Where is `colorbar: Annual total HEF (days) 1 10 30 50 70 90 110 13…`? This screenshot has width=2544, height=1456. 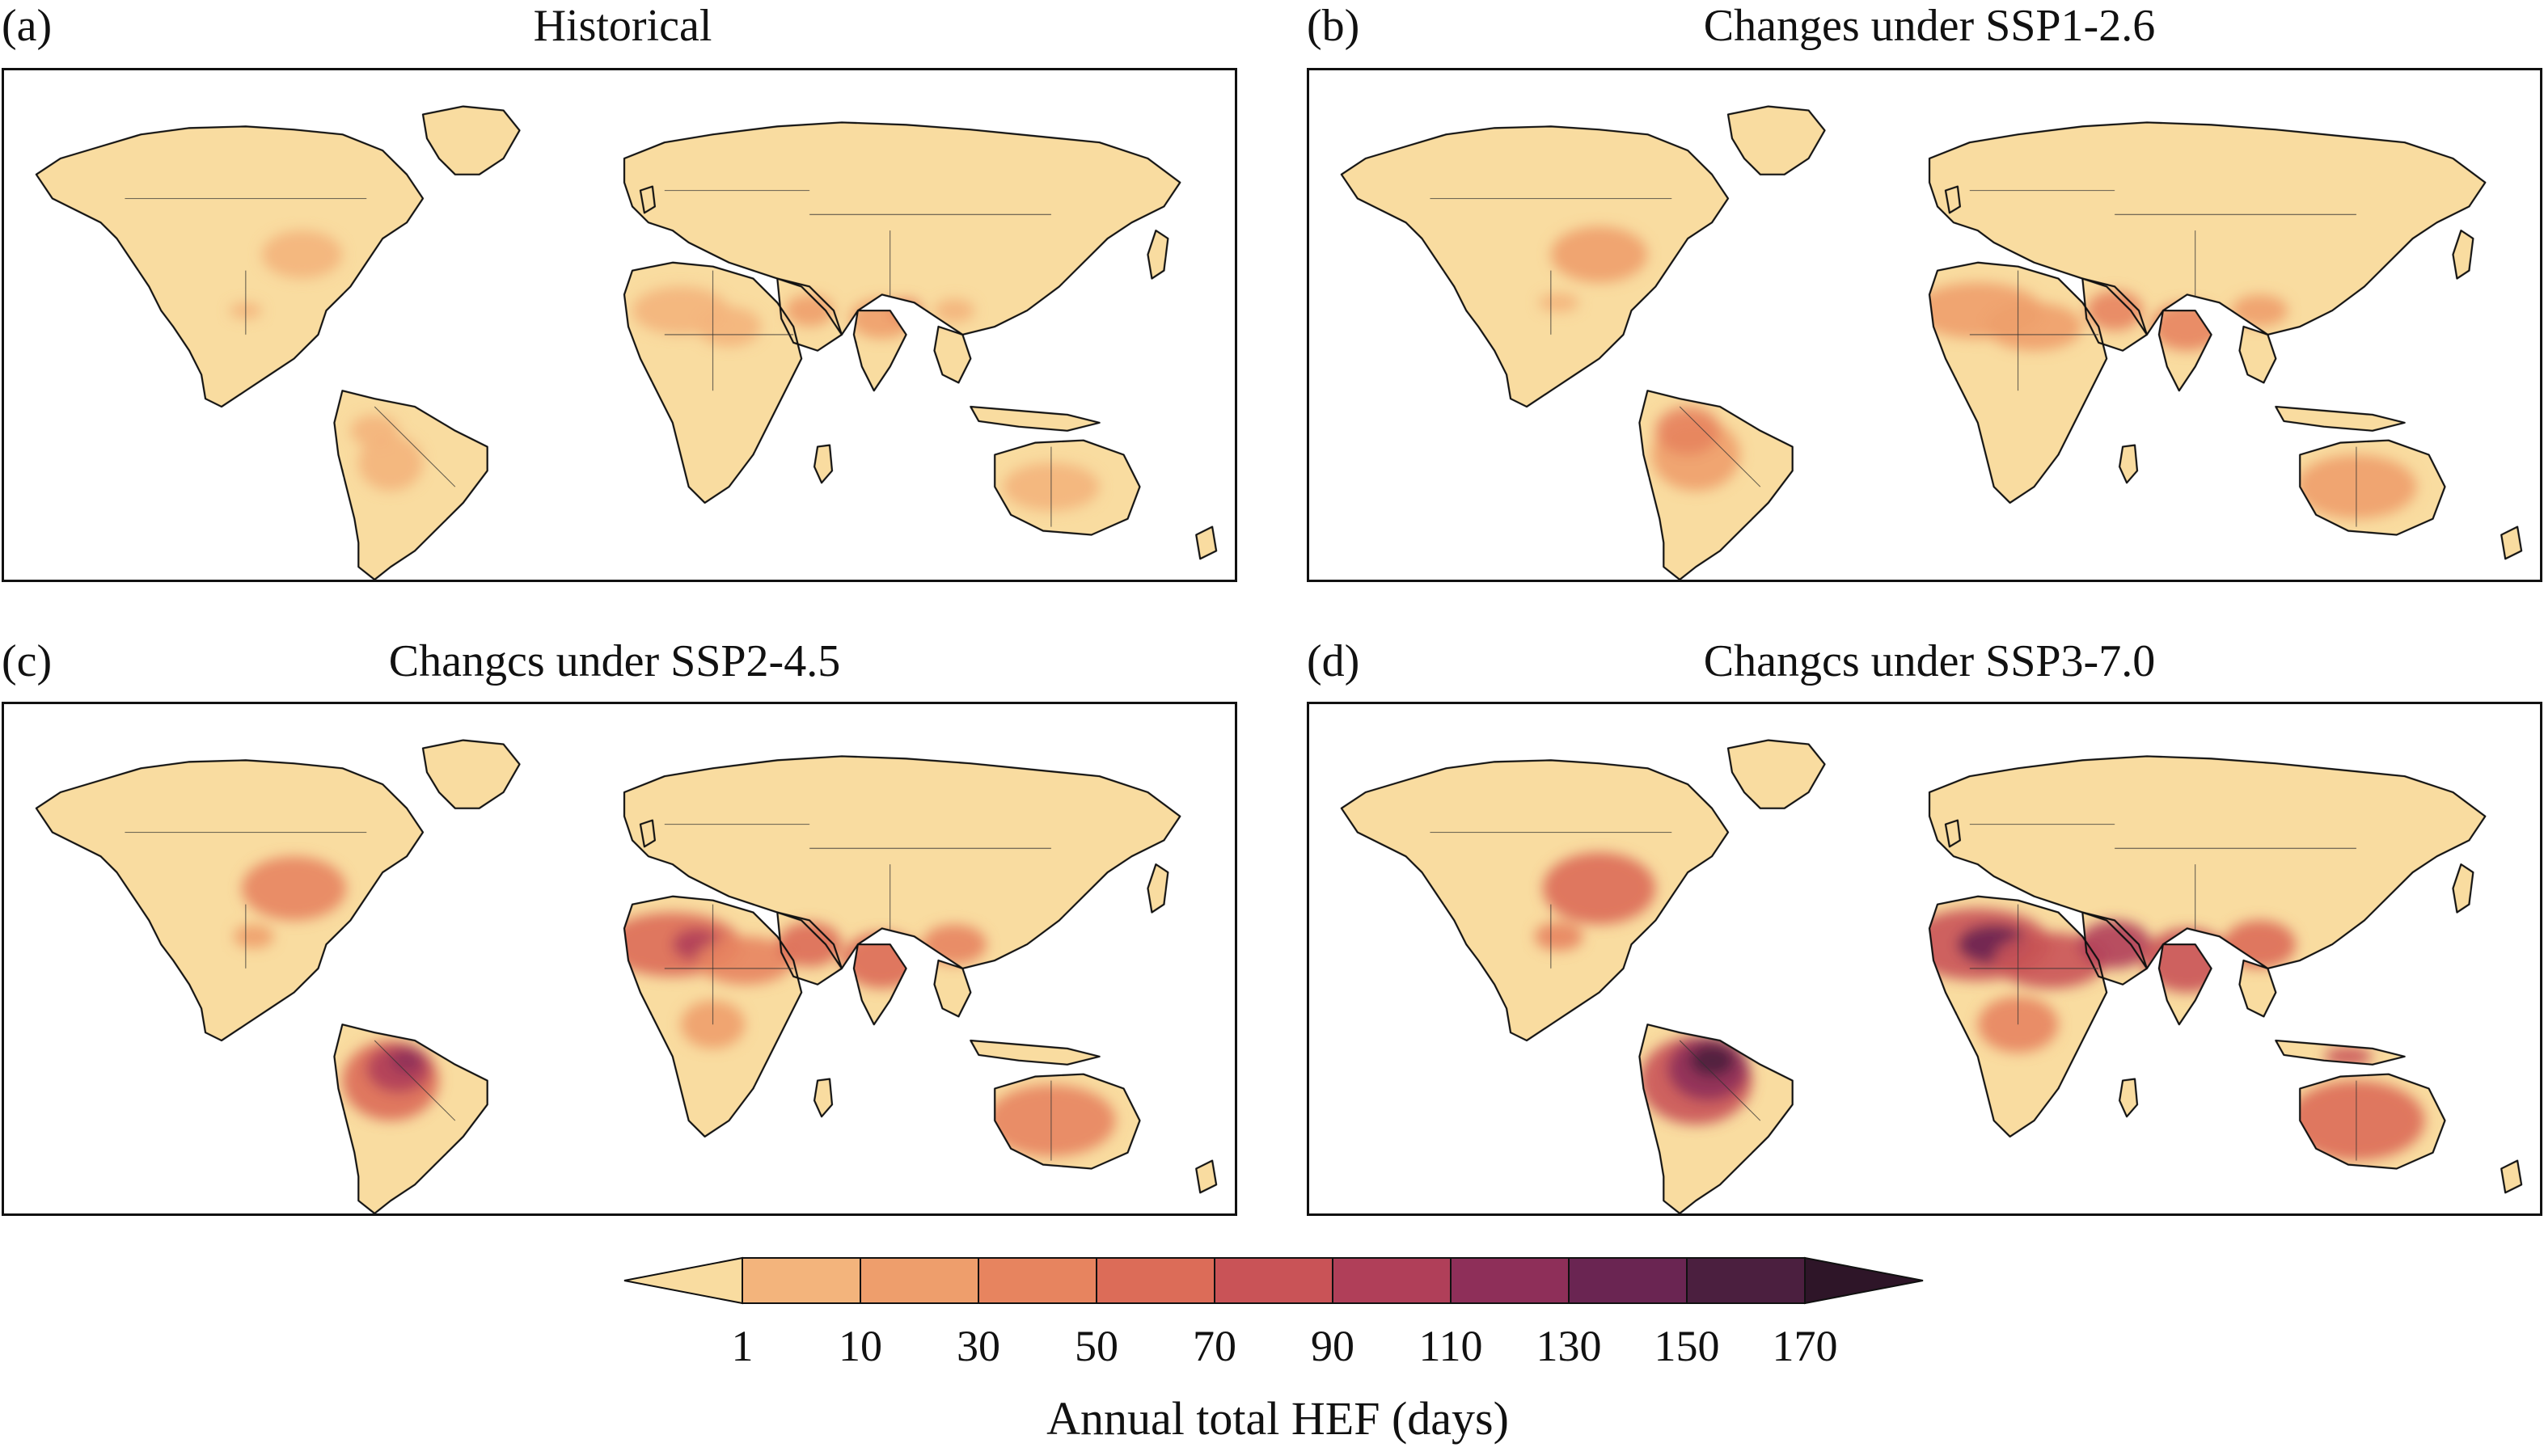
colorbar: Annual total HEF (days) 1 10 30 50 70 90 110 13… is located at coordinates (1274, 1350).